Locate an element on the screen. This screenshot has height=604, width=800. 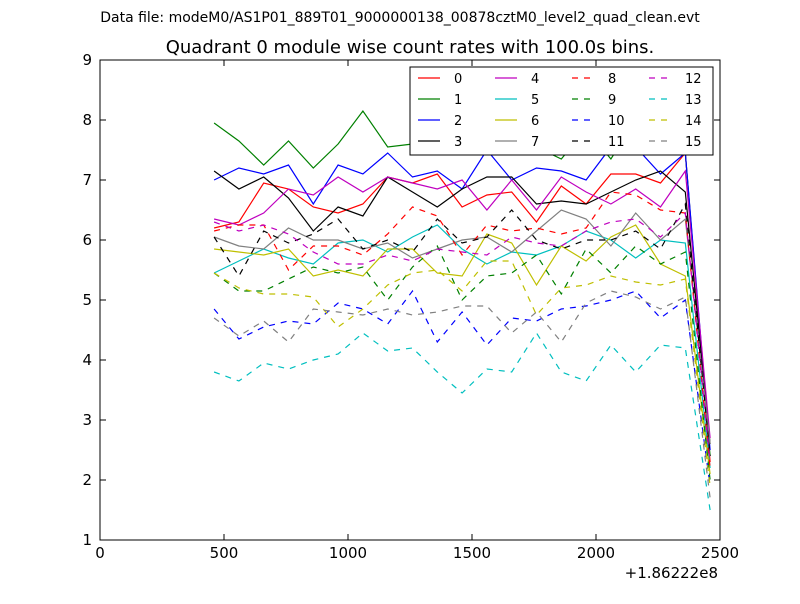
legend-label-14: 14 is located at coordinates (693, 121).